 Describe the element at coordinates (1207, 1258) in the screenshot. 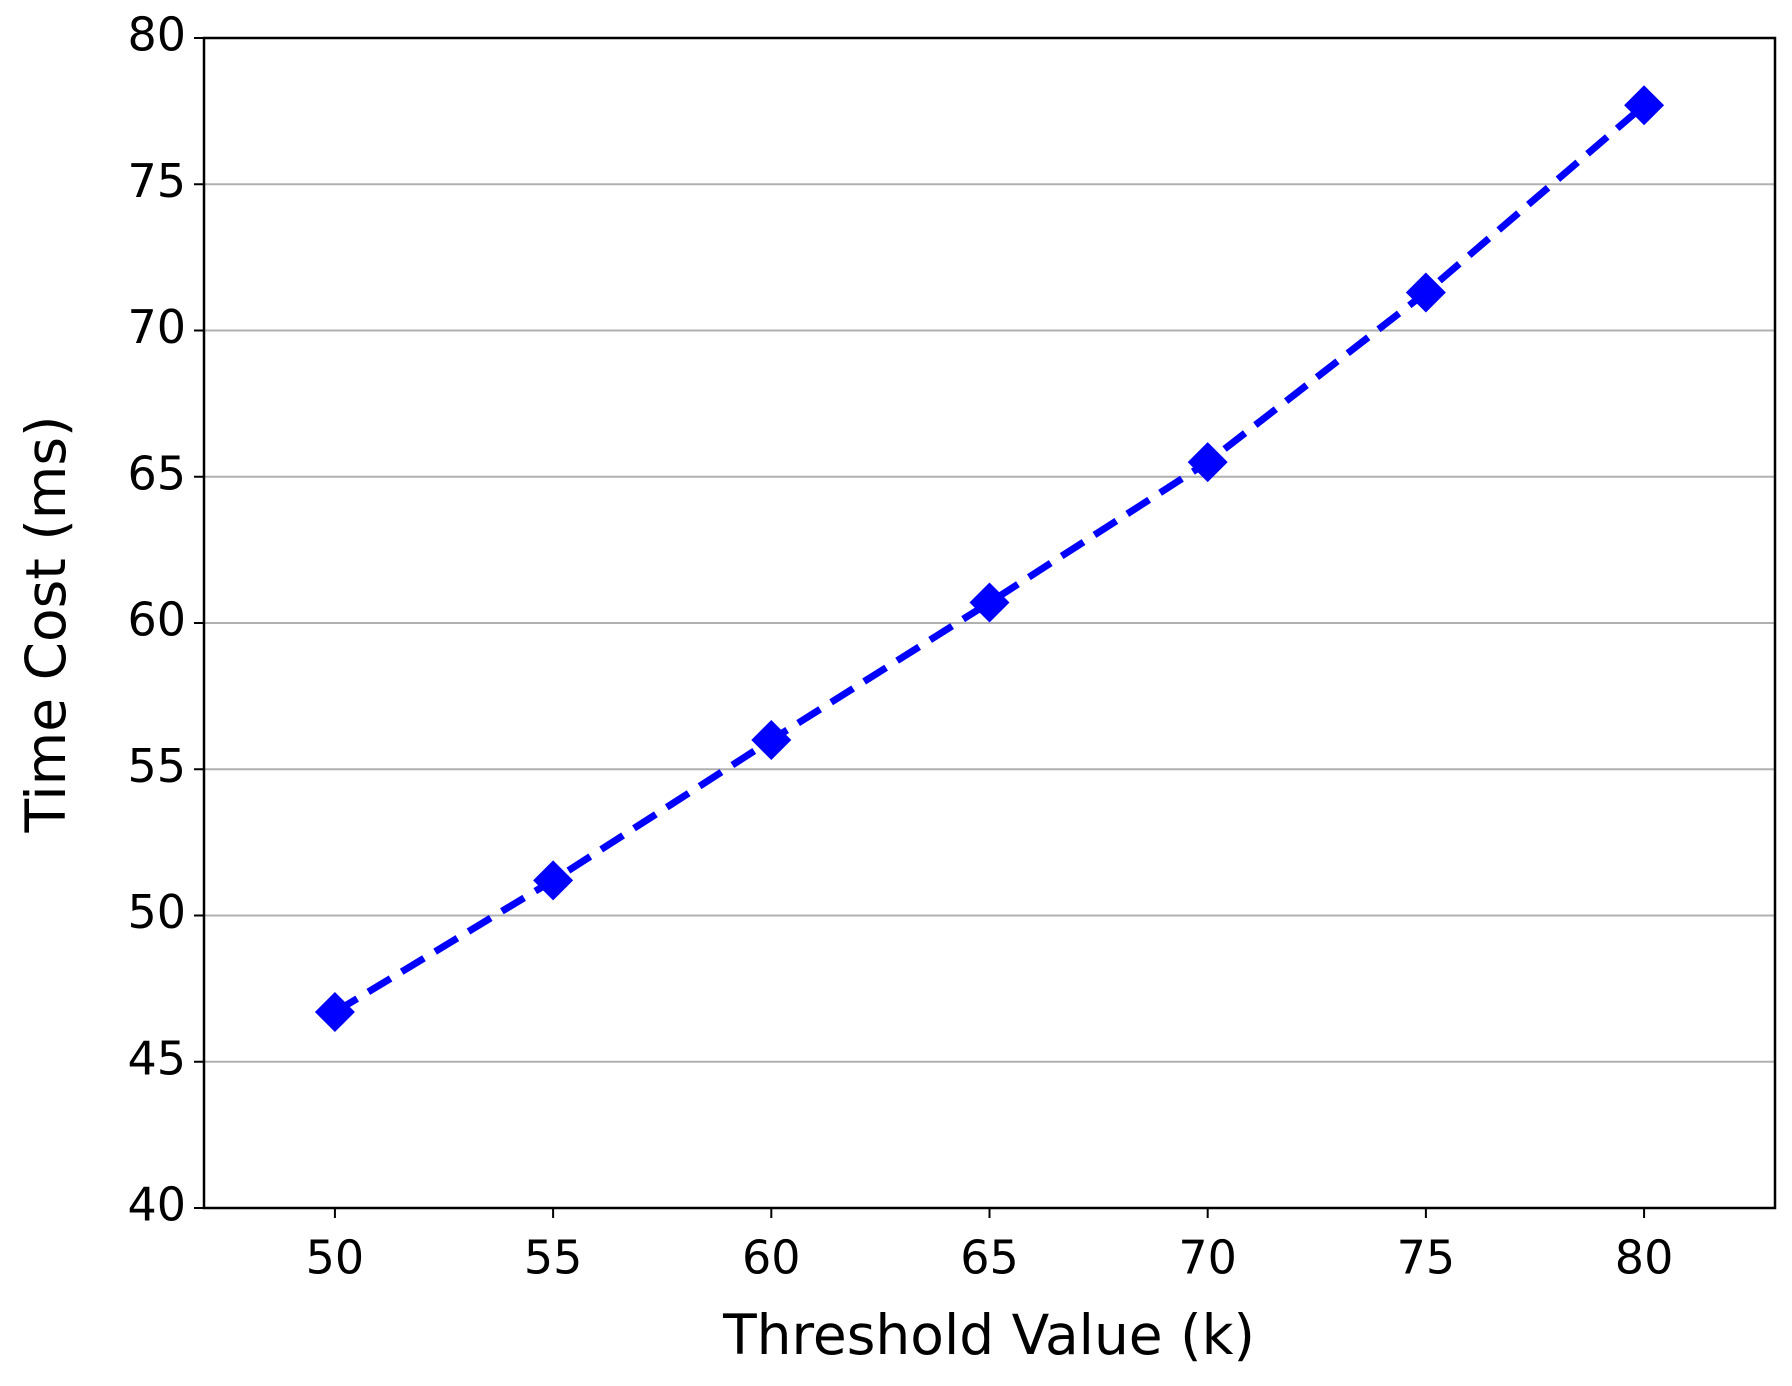

I see `x-tick-label: 70` at that location.